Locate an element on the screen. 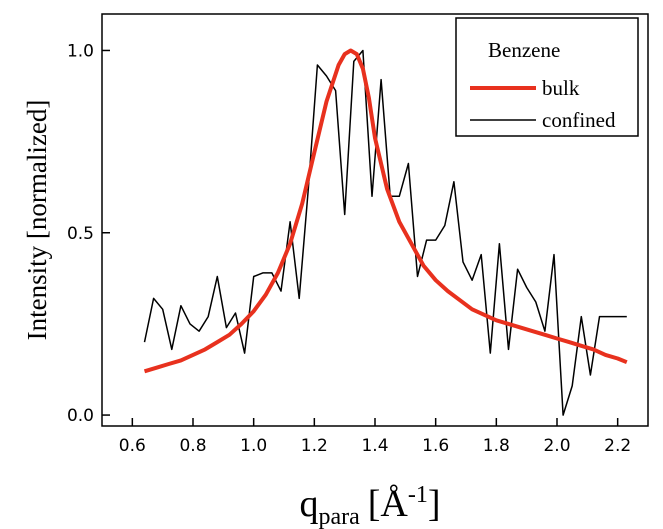 This screenshot has height=529, width=663. legend-label-confined: confined is located at coordinates (579, 120).